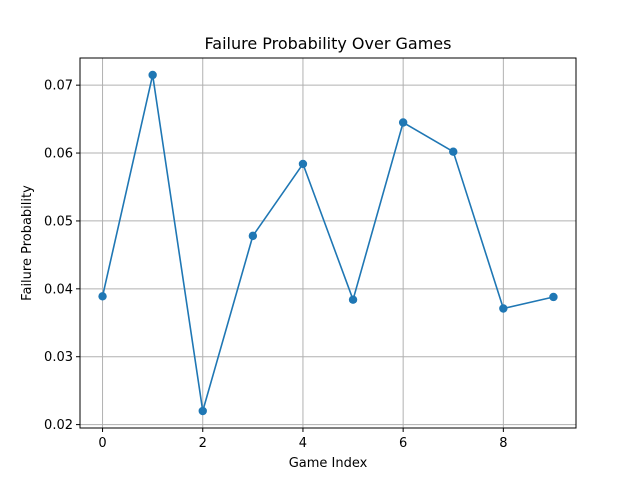 Image resolution: width=640 pixels, height=480 pixels. I want to click on x-tick-label: 0, so click(102, 443).